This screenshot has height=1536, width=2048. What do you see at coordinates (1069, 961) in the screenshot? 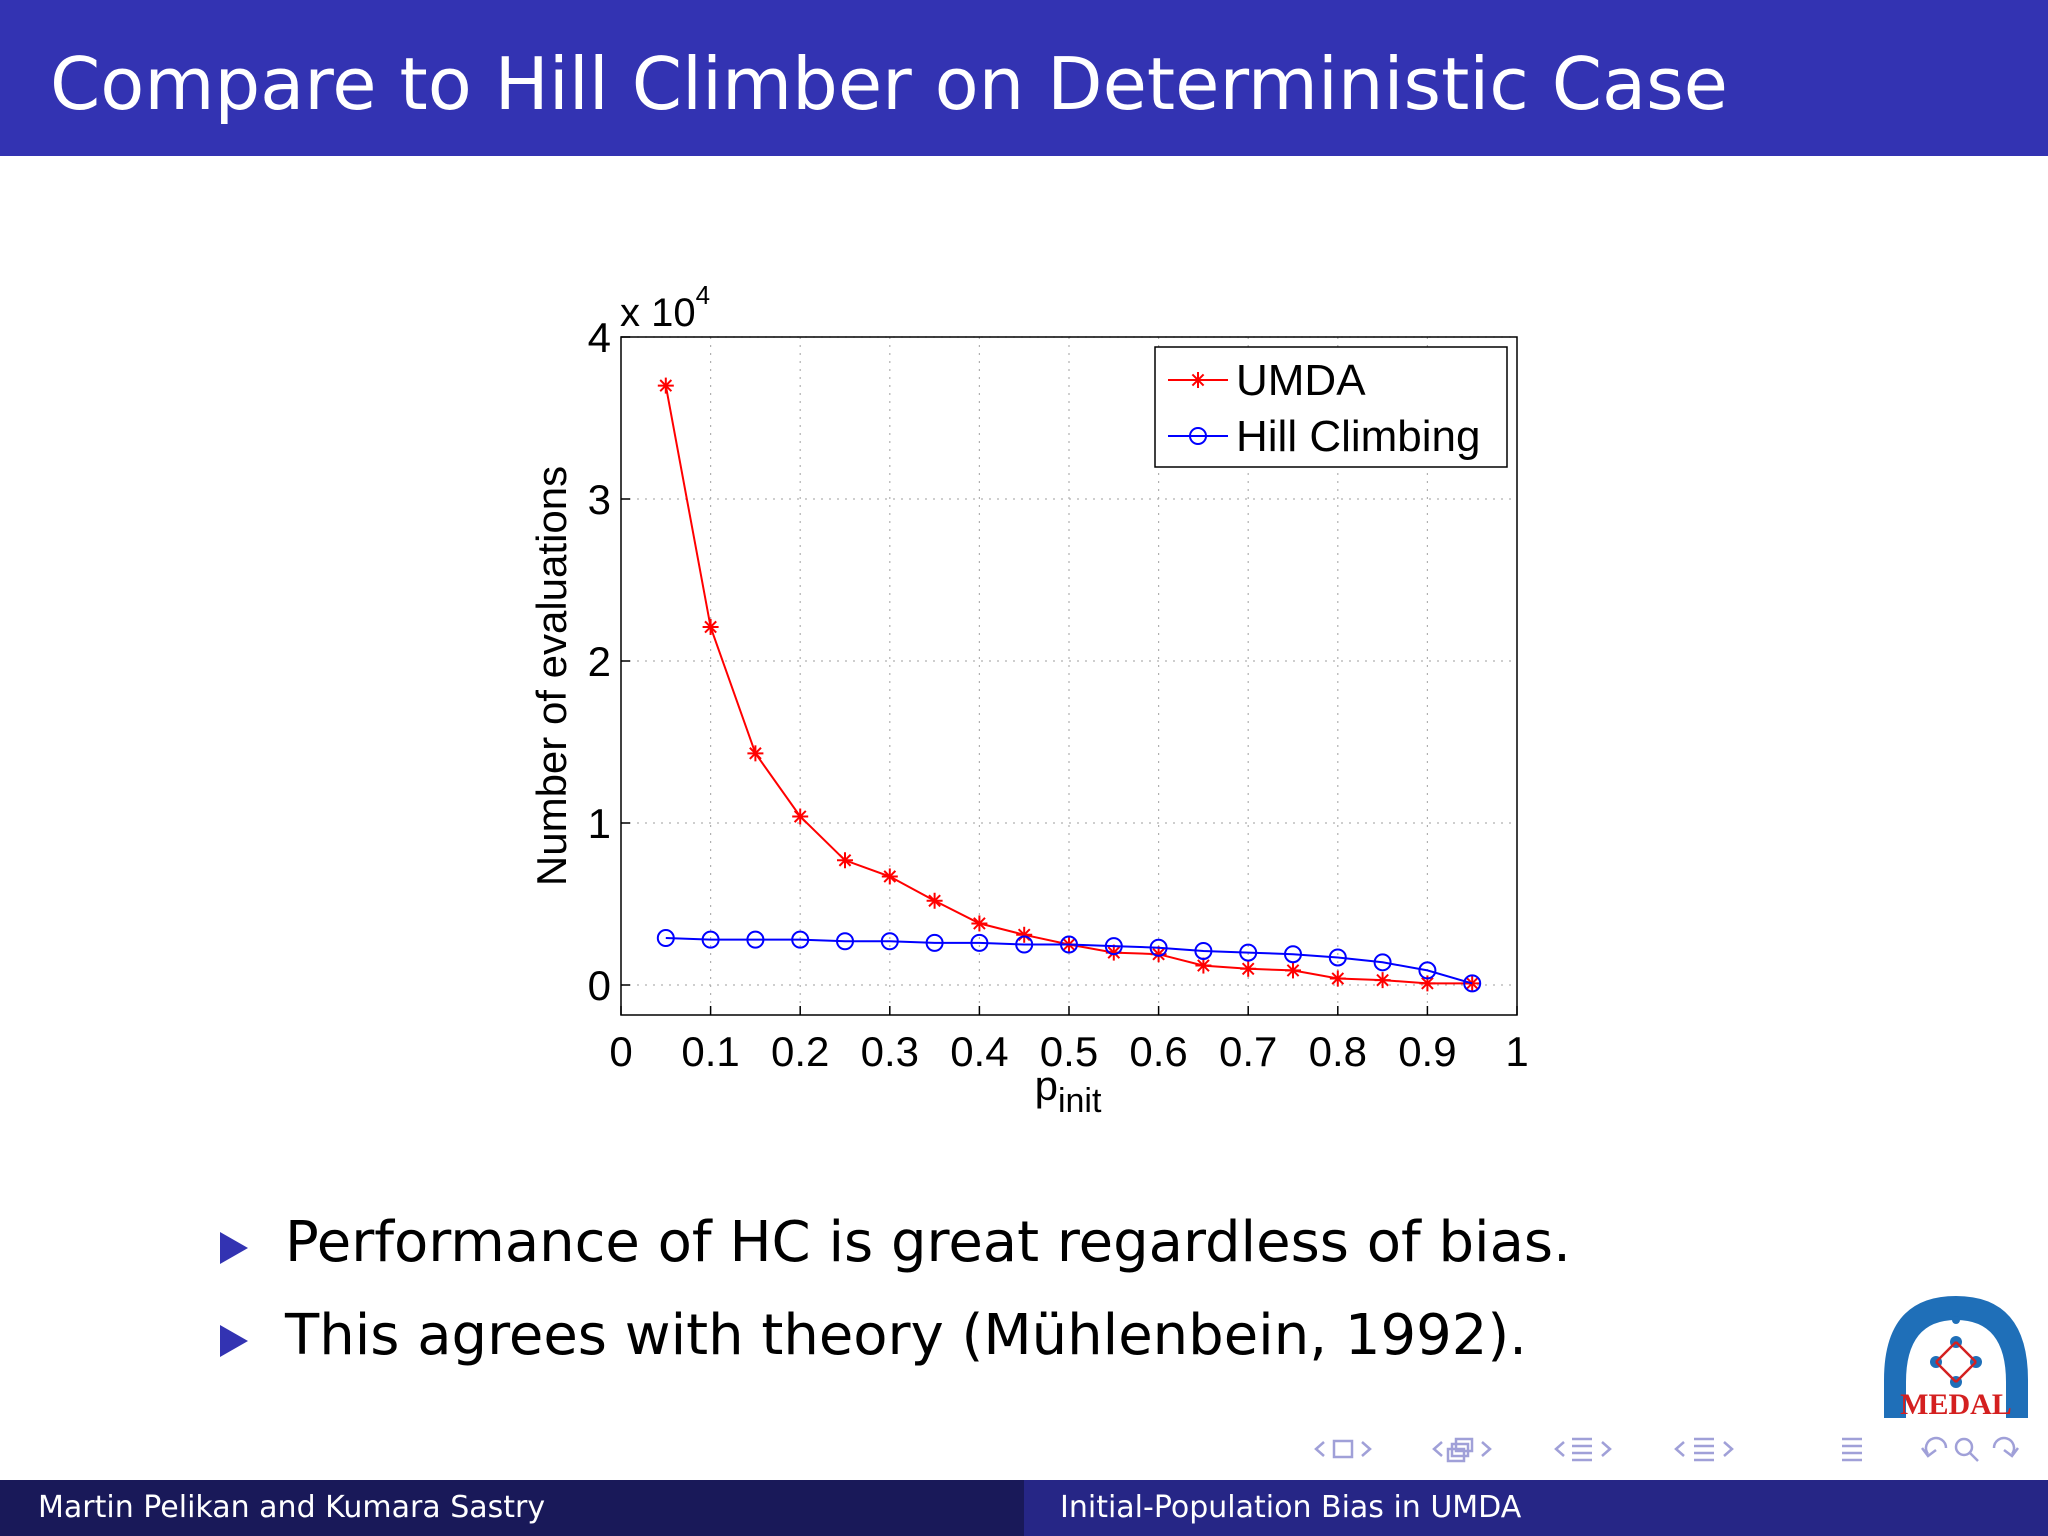
I see `hill-climbing-line` at bounding box center [1069, 961].